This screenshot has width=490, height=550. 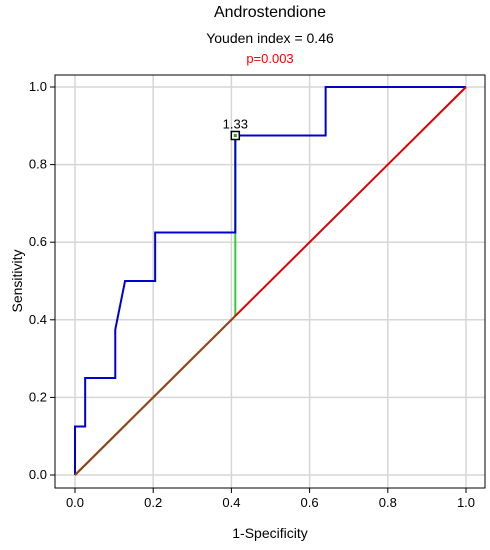 I want to click on cutoff-label: 1.33, so click(x=235, y=124).